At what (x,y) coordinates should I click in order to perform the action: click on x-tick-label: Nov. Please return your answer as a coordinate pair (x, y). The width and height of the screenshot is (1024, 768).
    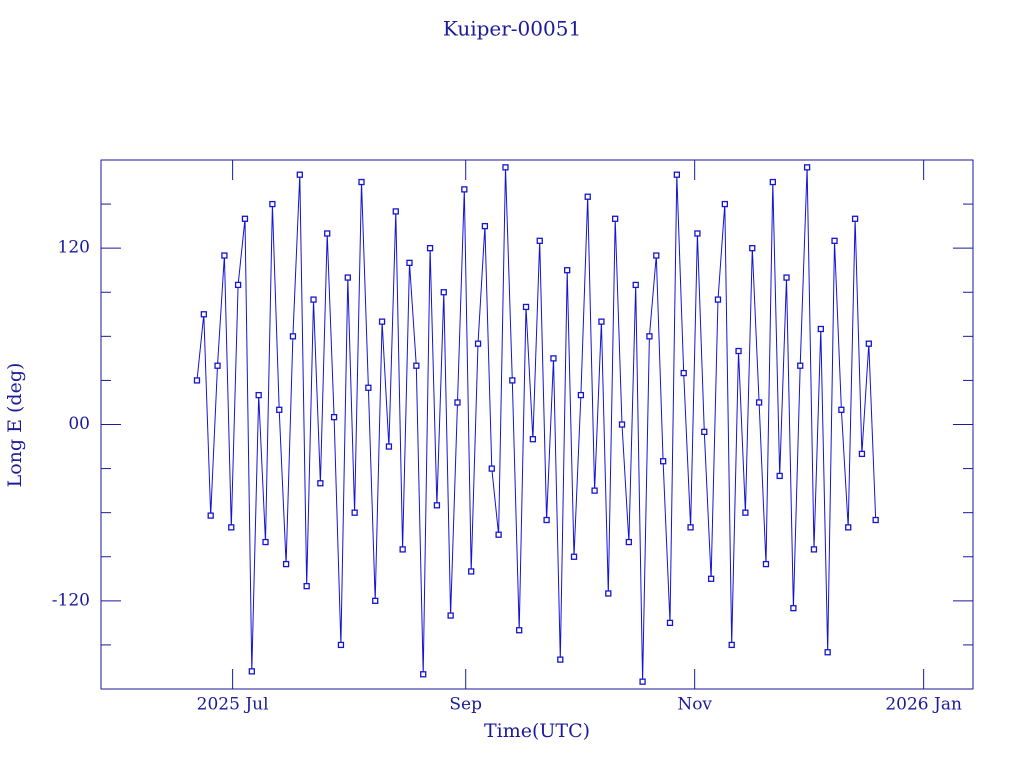
    Looking at the image, I should click on (694, 705).